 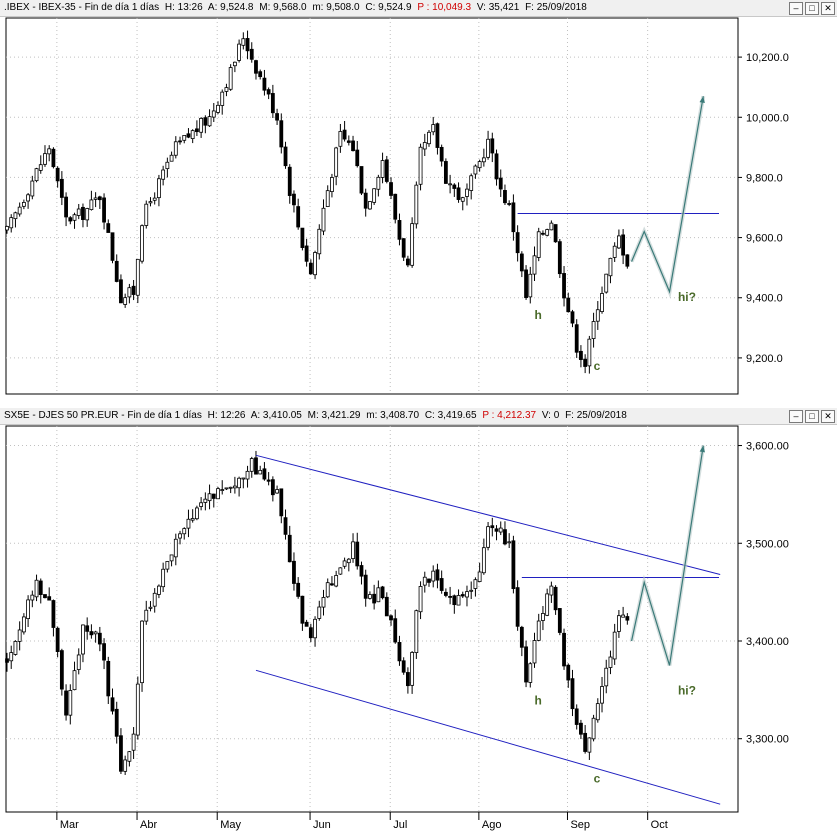 I want to click on x-tick-label: Abr, so click(x=148, y=825).